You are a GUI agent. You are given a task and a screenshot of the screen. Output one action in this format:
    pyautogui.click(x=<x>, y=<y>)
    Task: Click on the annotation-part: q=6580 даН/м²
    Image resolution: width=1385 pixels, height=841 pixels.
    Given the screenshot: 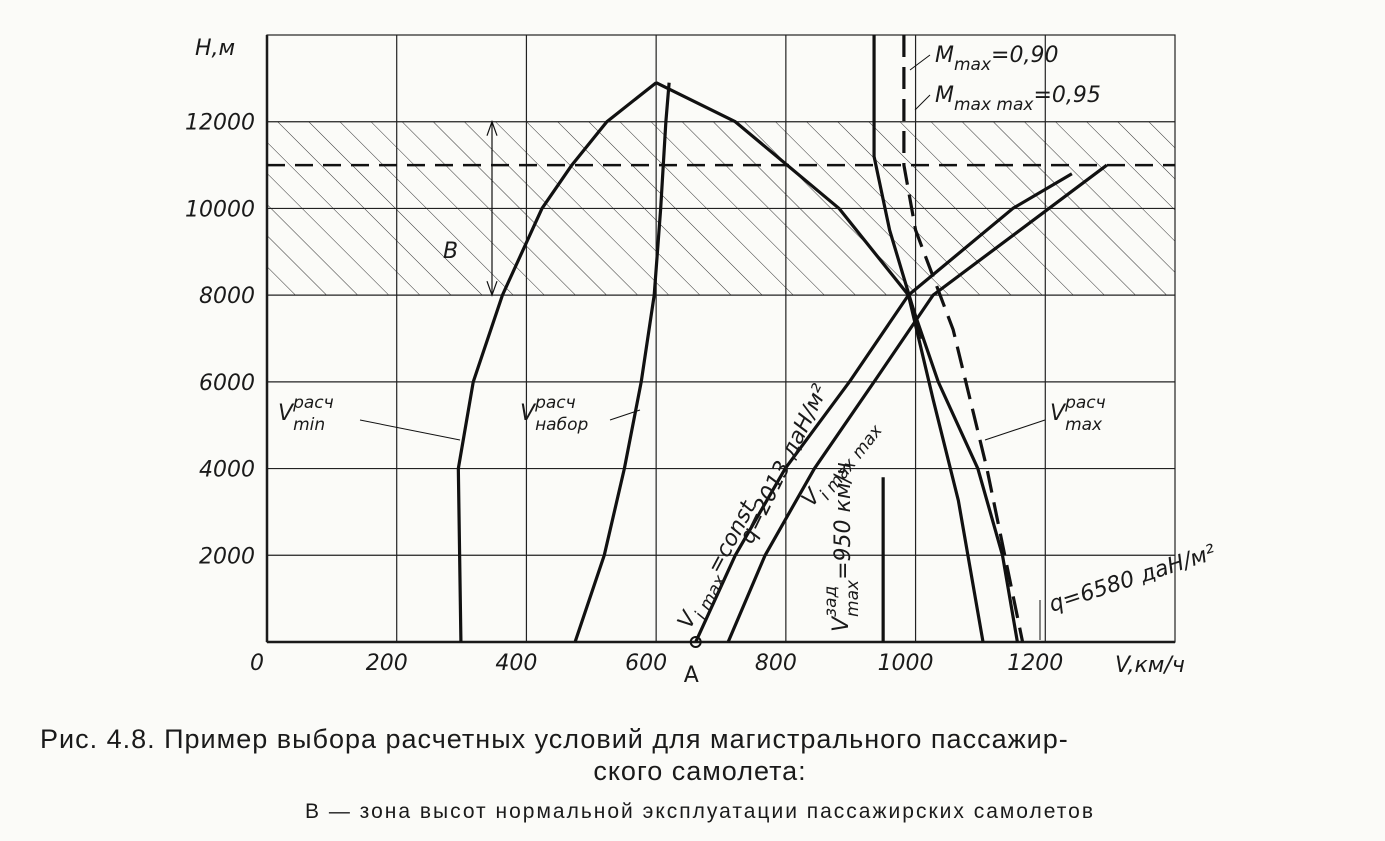 What is the action you would take?
    pyautogui.click(x=1132, y=578)
    